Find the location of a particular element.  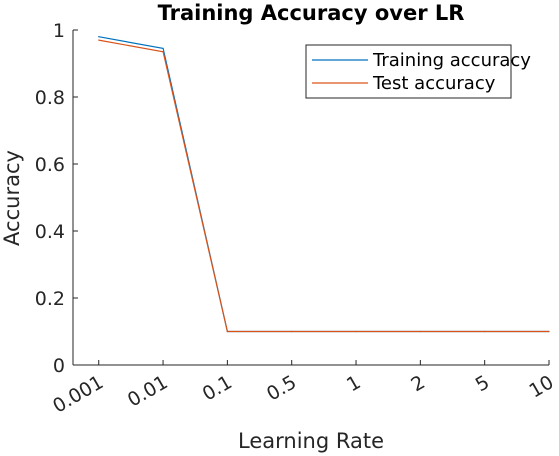

legend-entry: Test accuracy is located at coordinates (434, 83).